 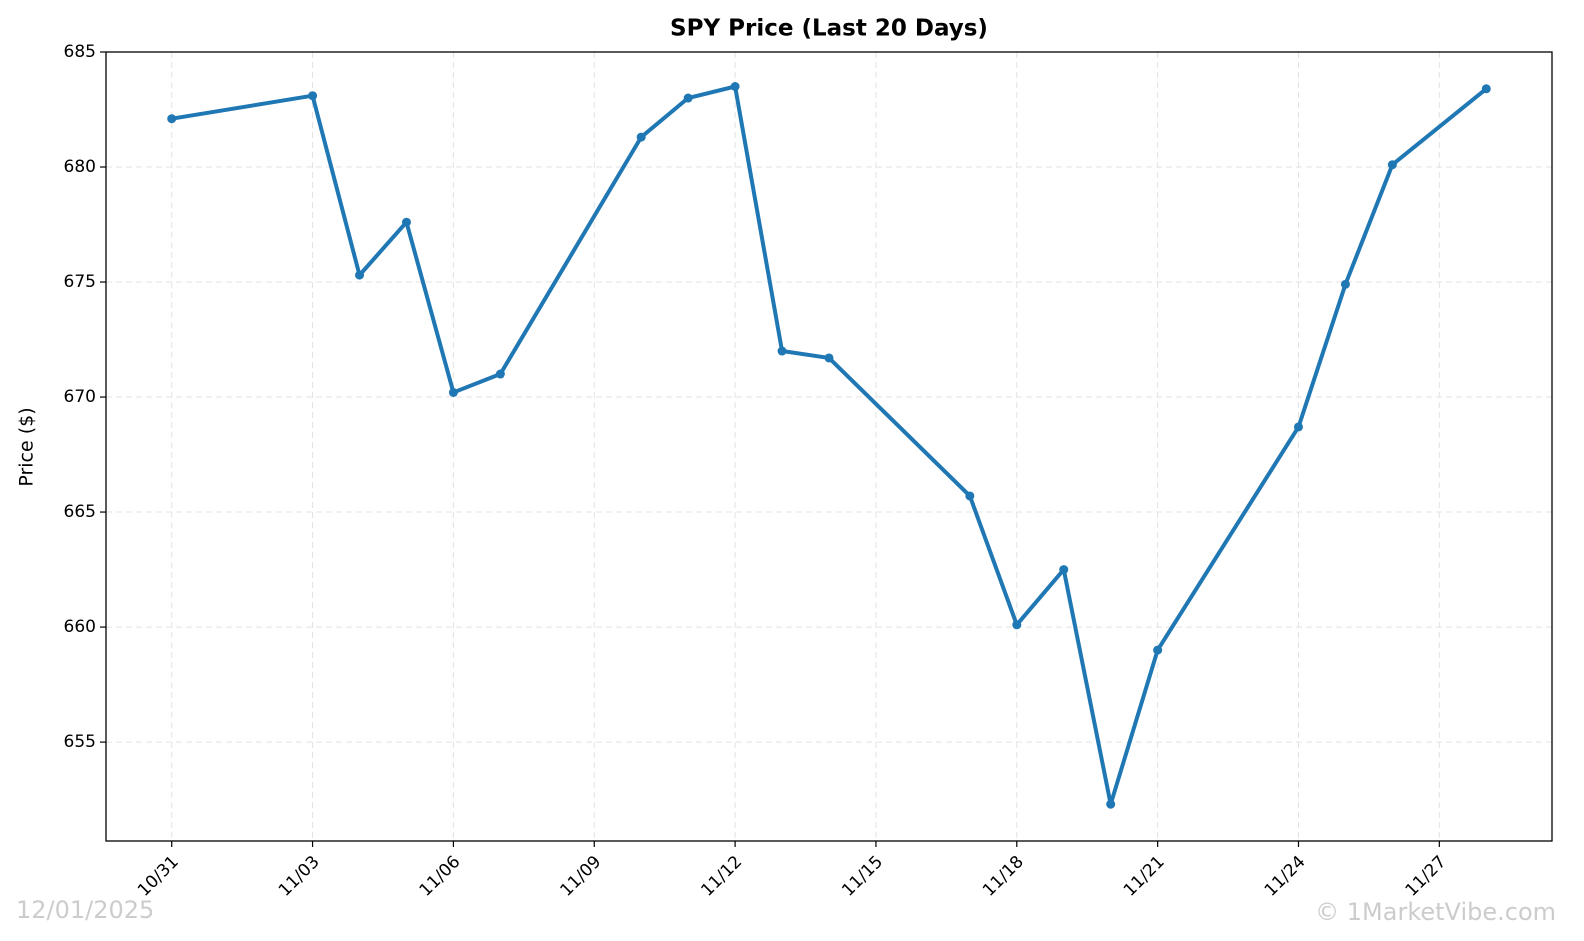 What do you see at coordinates (80, 167) in the screenshot?
I see `y-tick-label: 680` at bounding box center [80, 167].